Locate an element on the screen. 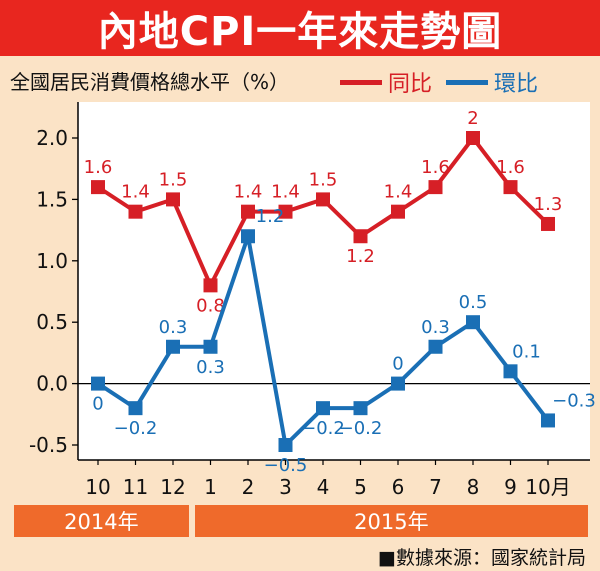  legend-item-yoy: 同比 is located at coordinates (386, 82).